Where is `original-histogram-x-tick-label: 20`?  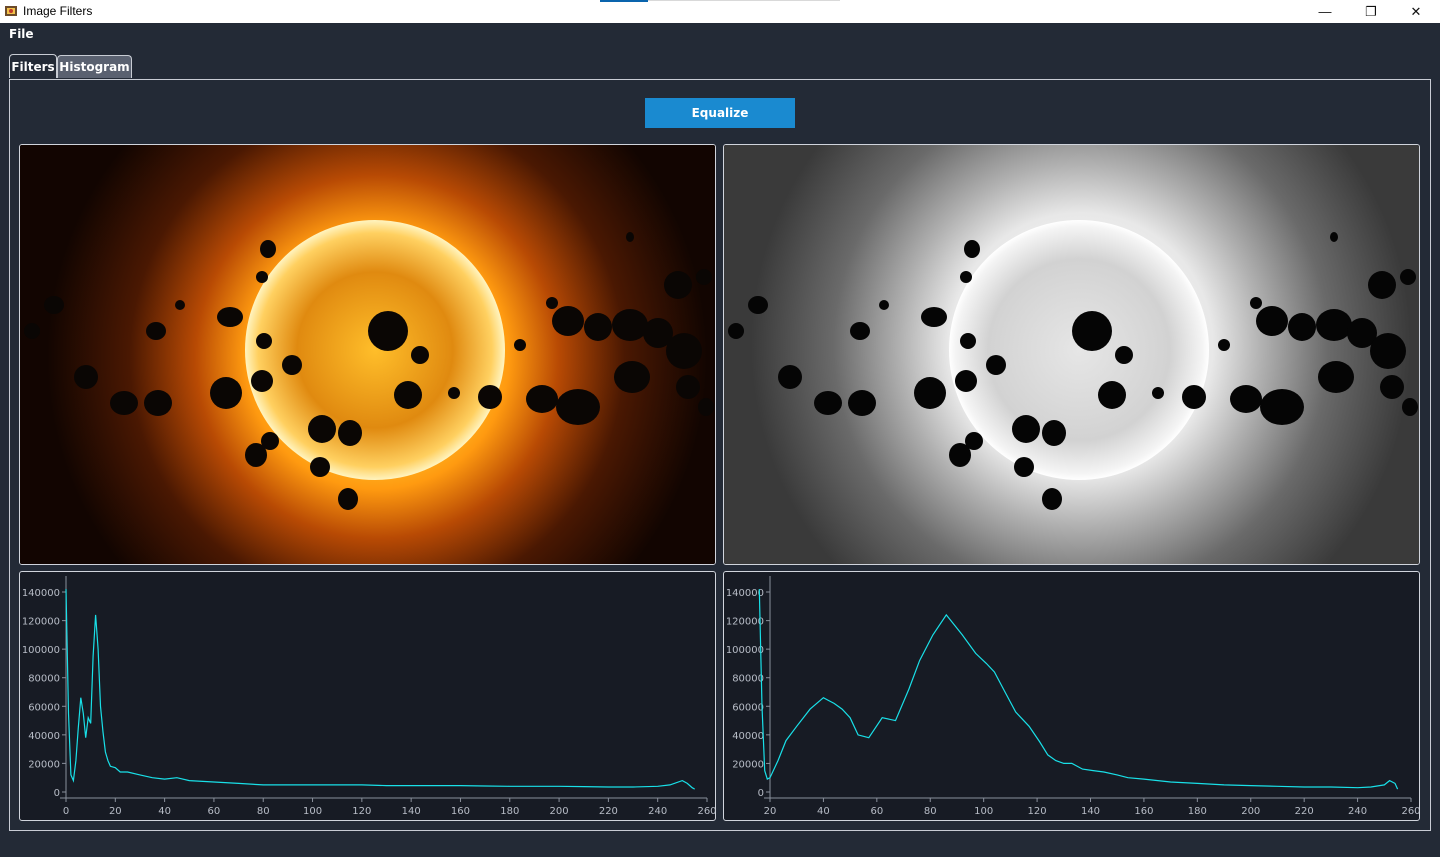
original-histogram-x-tick-label: 20 is located at coordinates (115, 811).